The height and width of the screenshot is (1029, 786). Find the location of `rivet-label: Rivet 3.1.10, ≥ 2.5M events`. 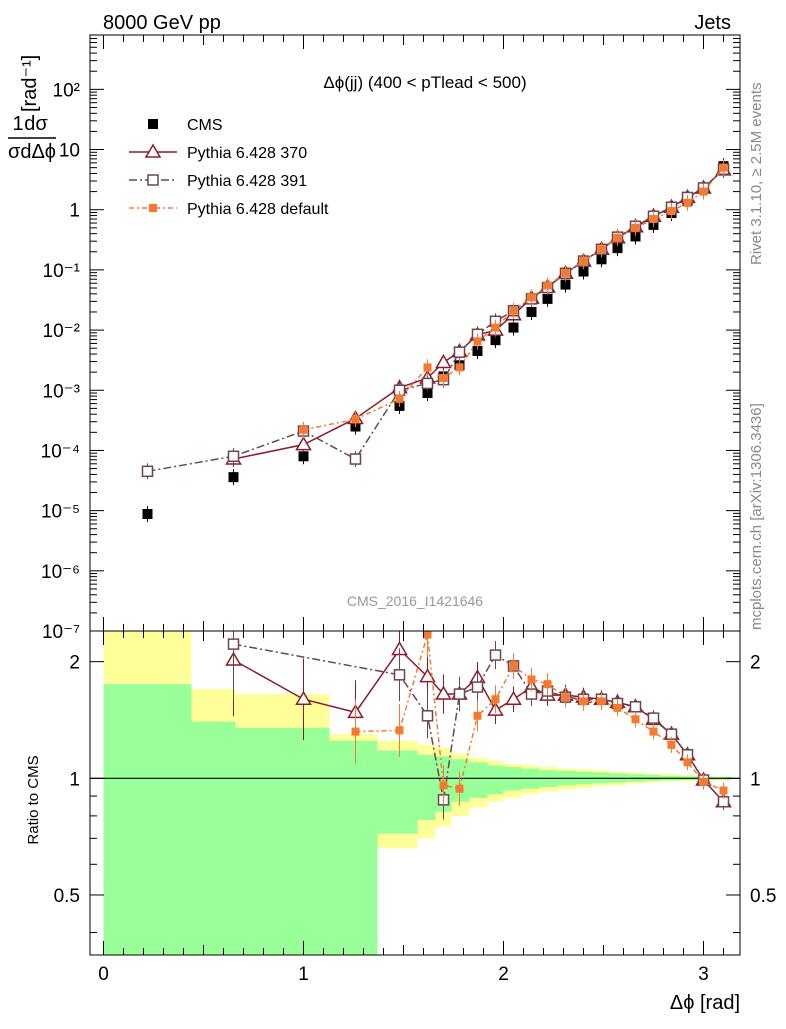

rivet-label: Rivet 3.1.10, ≥ 2.5M events is located at coordinates (756, 174).